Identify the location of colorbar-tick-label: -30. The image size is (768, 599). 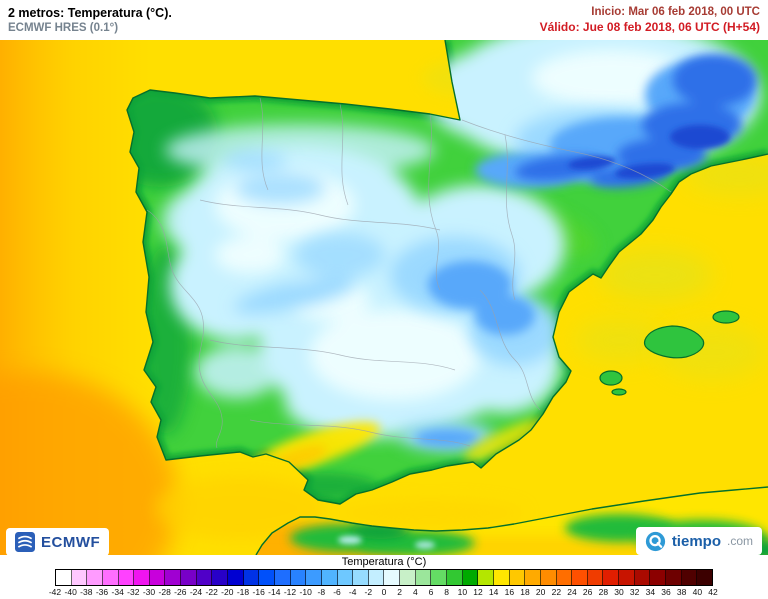
(149, 592).